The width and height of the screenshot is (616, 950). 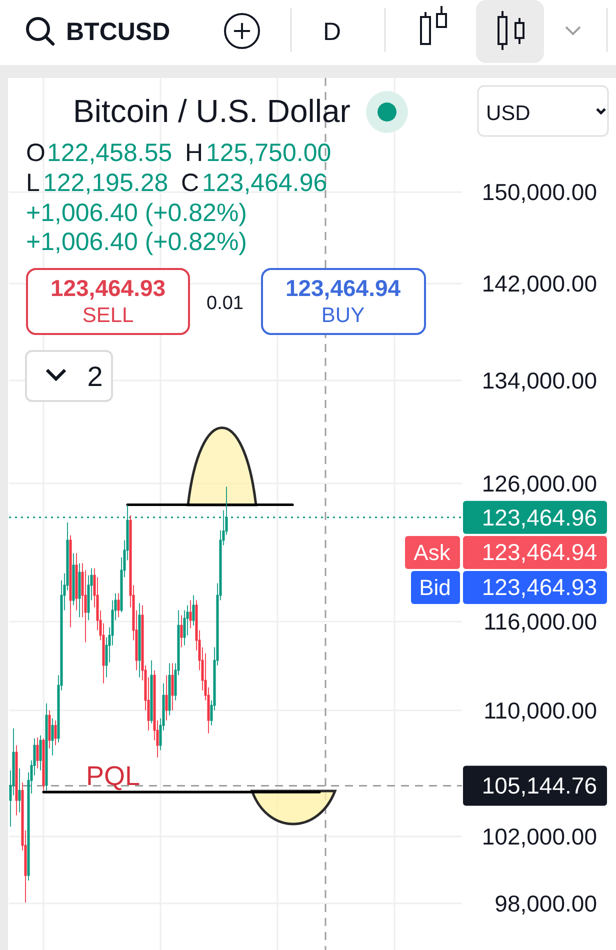 What do you see at coordinates (33, 183) in the screenshot?
I see `annotation: L` at bounding box center [33, 183].